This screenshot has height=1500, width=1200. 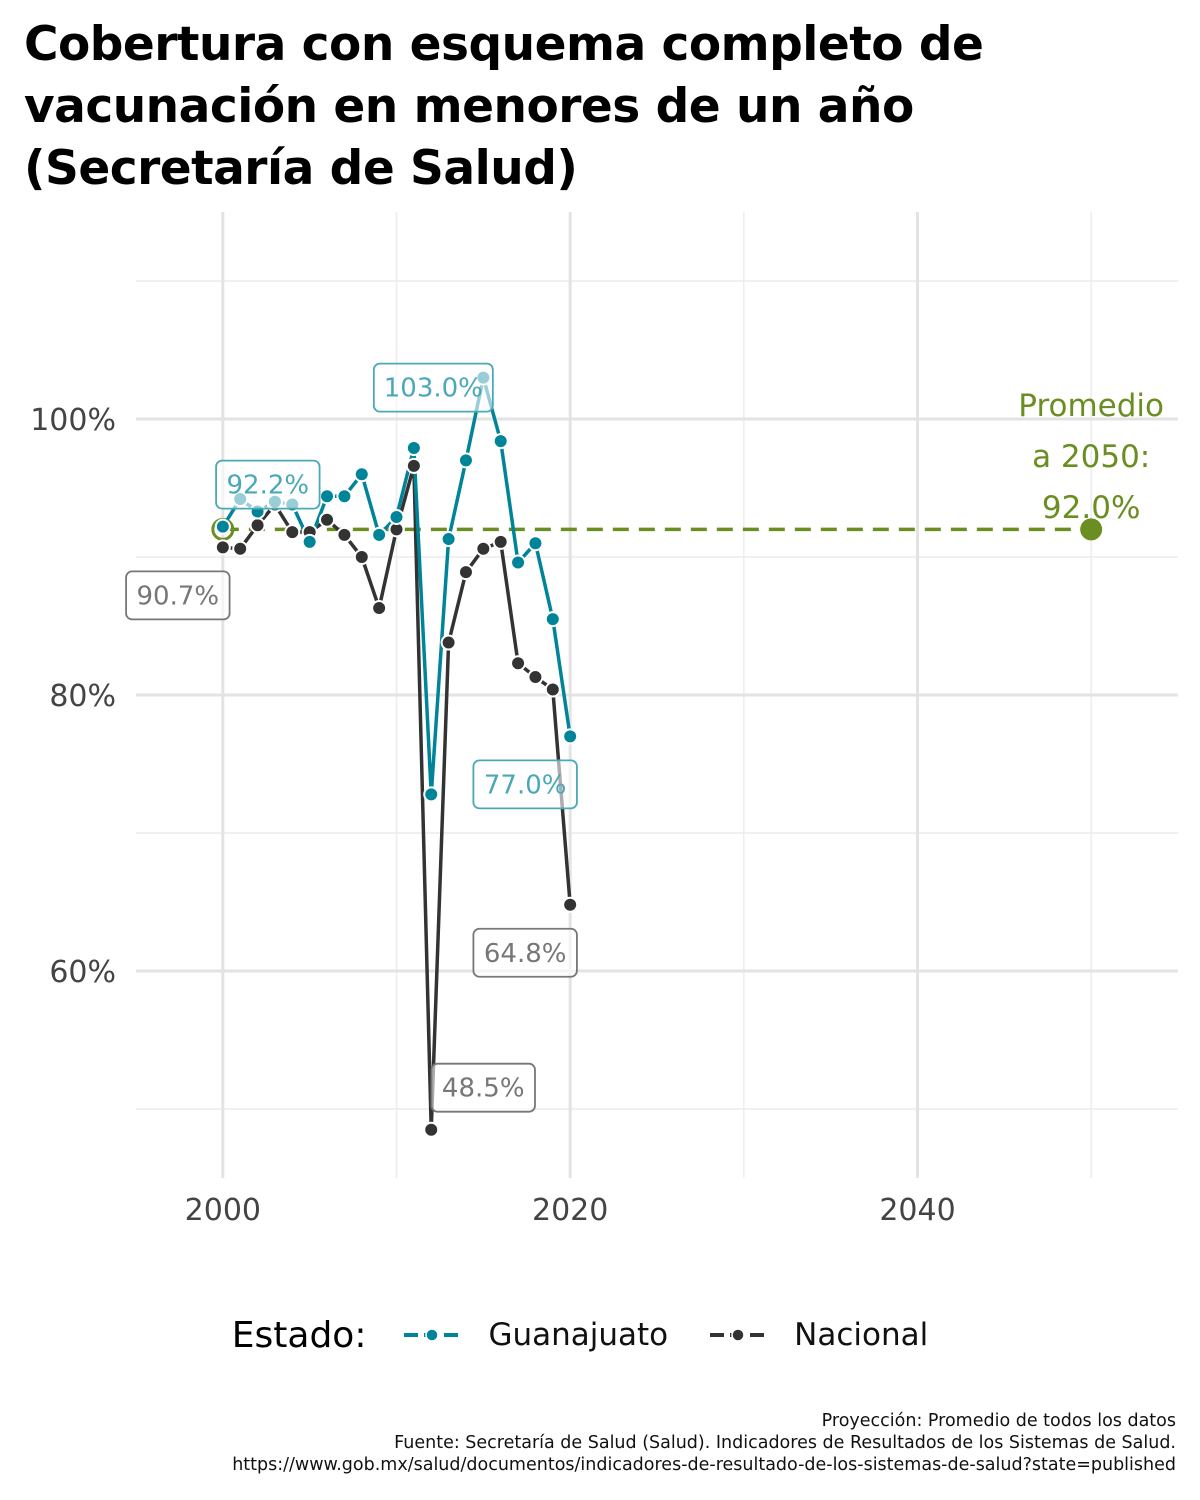 What do you see at coordinates (73, 420) in the screenshot?
I see `y-tick-label: 100%` at bounding box center [73, 420].